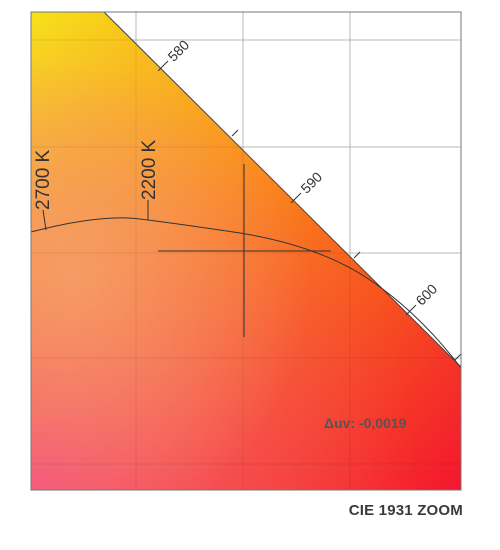 The image size is (500, 550). Describe the element at coordinates (365, 423) in the screenshot. I see `delta-uv-label: Δuv: -0,0019` at that location.